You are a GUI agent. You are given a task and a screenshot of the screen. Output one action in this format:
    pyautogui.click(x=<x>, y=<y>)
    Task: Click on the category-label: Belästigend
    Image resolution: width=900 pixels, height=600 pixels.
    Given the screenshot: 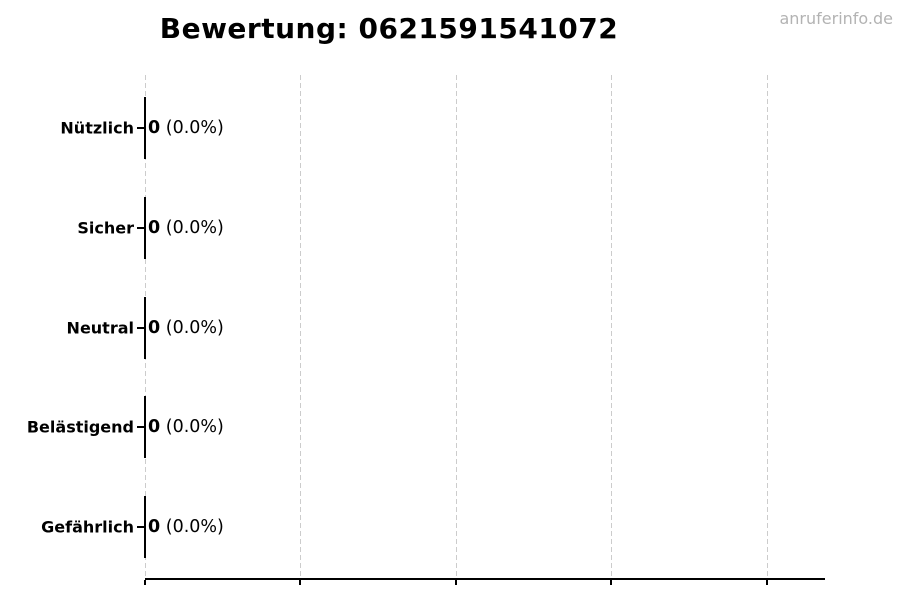 What is the action you would take?
    pyautogui.click(x=80, y=427)
    